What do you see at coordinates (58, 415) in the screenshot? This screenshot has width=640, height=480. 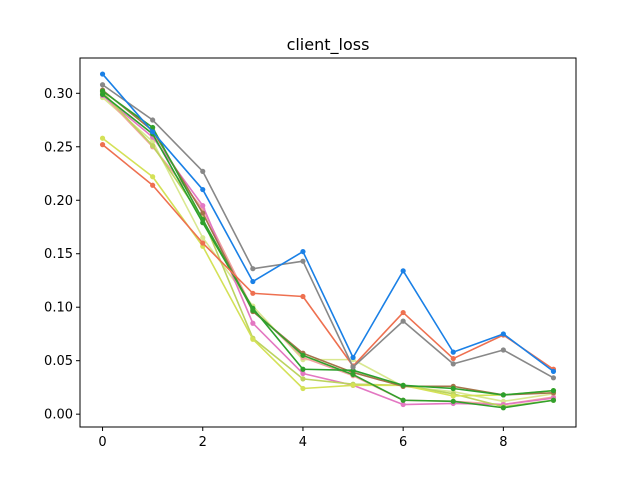 I see `y-tick-label: 0.00` at bounding box center [58, 415].